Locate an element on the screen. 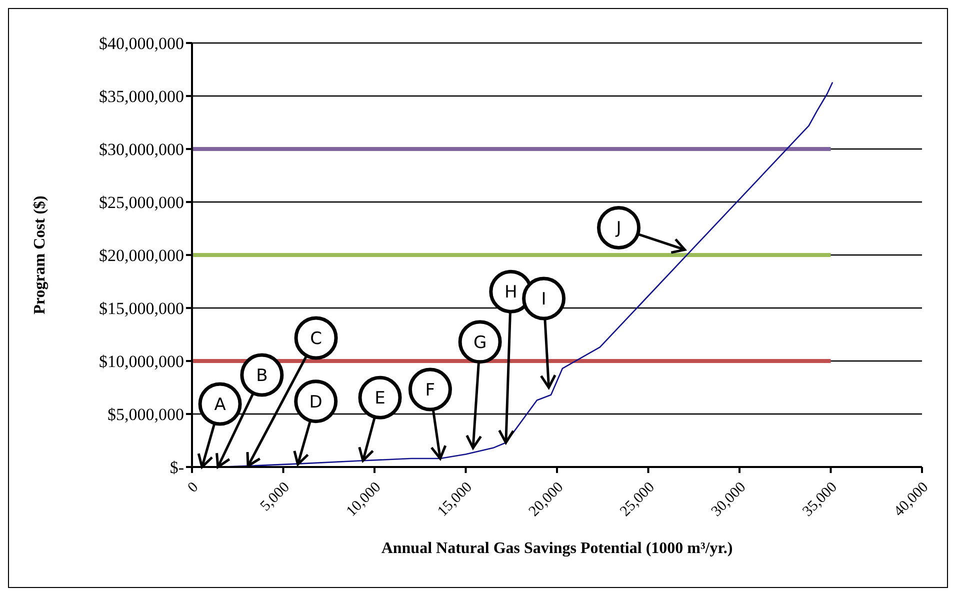  y-axis-title: Program Cost ($) is located at coordinates (40, 255).